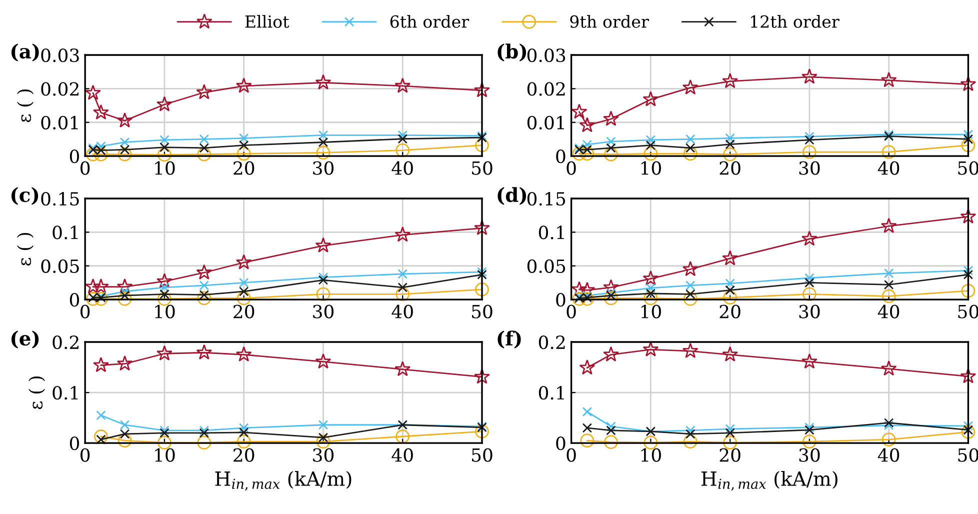 This screenshot has width=978, height=514. Describe the element at coordinates (25, 196) in the screenshot. I see `chart-title: (c)` at that location.